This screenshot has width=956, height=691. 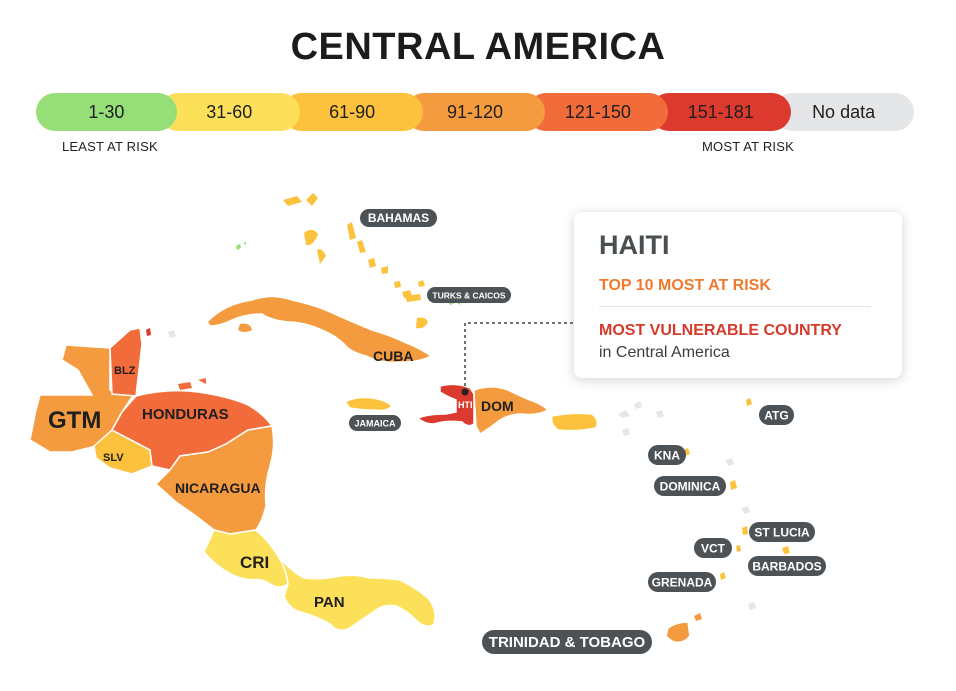 I want to click on legend-low-caption: LEAST AT RISK, so click(x=110, y=146).